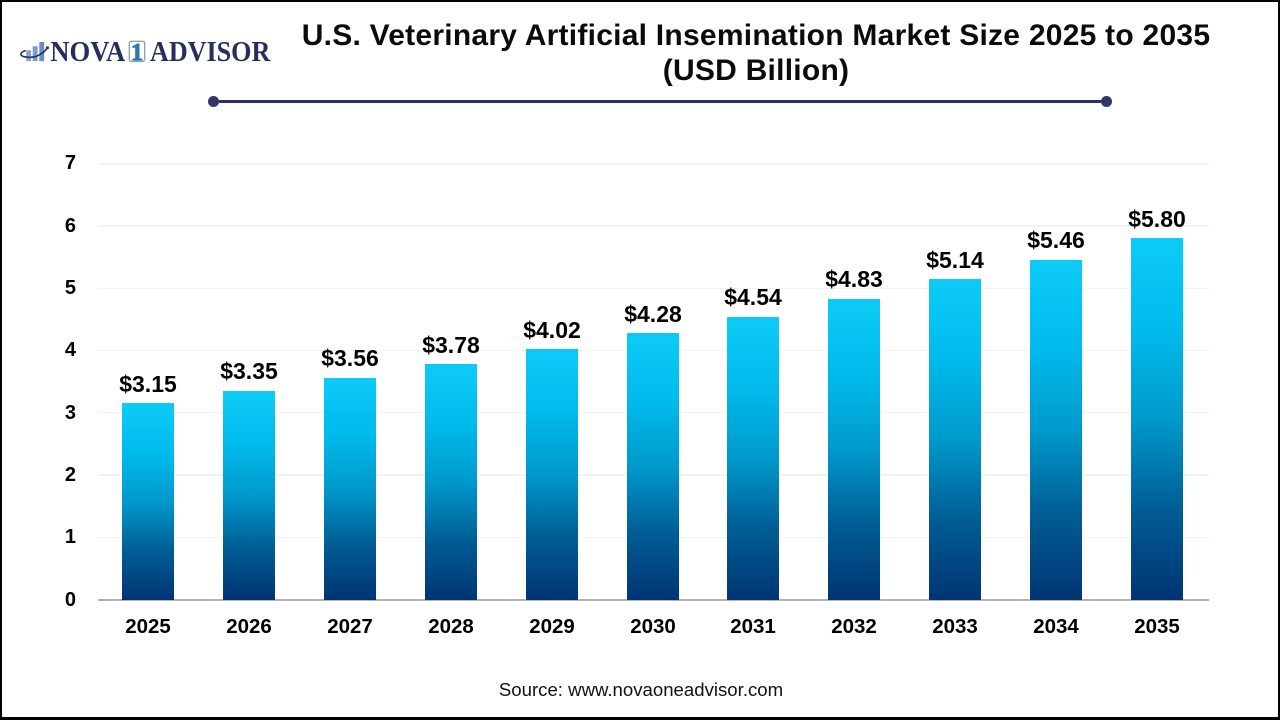  Describe the element at coordinates (137, 52) in the screenshot. I see `svg-text: 1` at that location.